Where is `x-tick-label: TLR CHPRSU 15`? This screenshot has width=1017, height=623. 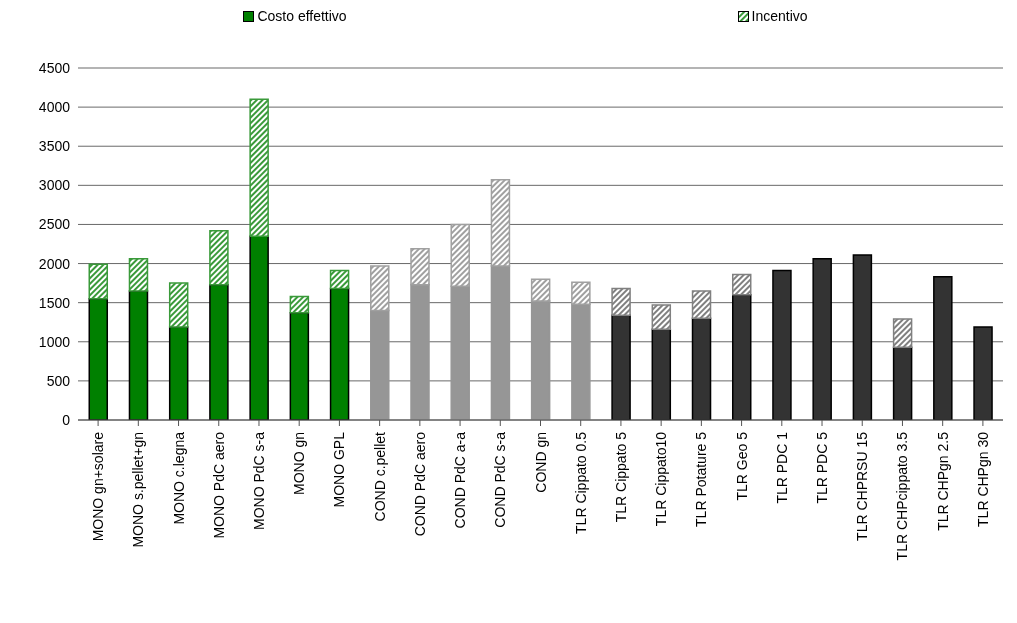
x-tick-label: TLR CHPRSU 15 is located at coordinates (862, 486).